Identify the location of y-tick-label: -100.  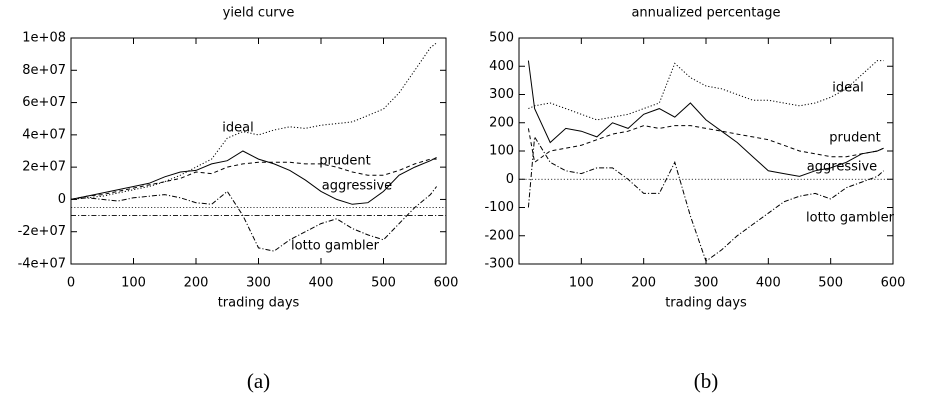
(499, 207).